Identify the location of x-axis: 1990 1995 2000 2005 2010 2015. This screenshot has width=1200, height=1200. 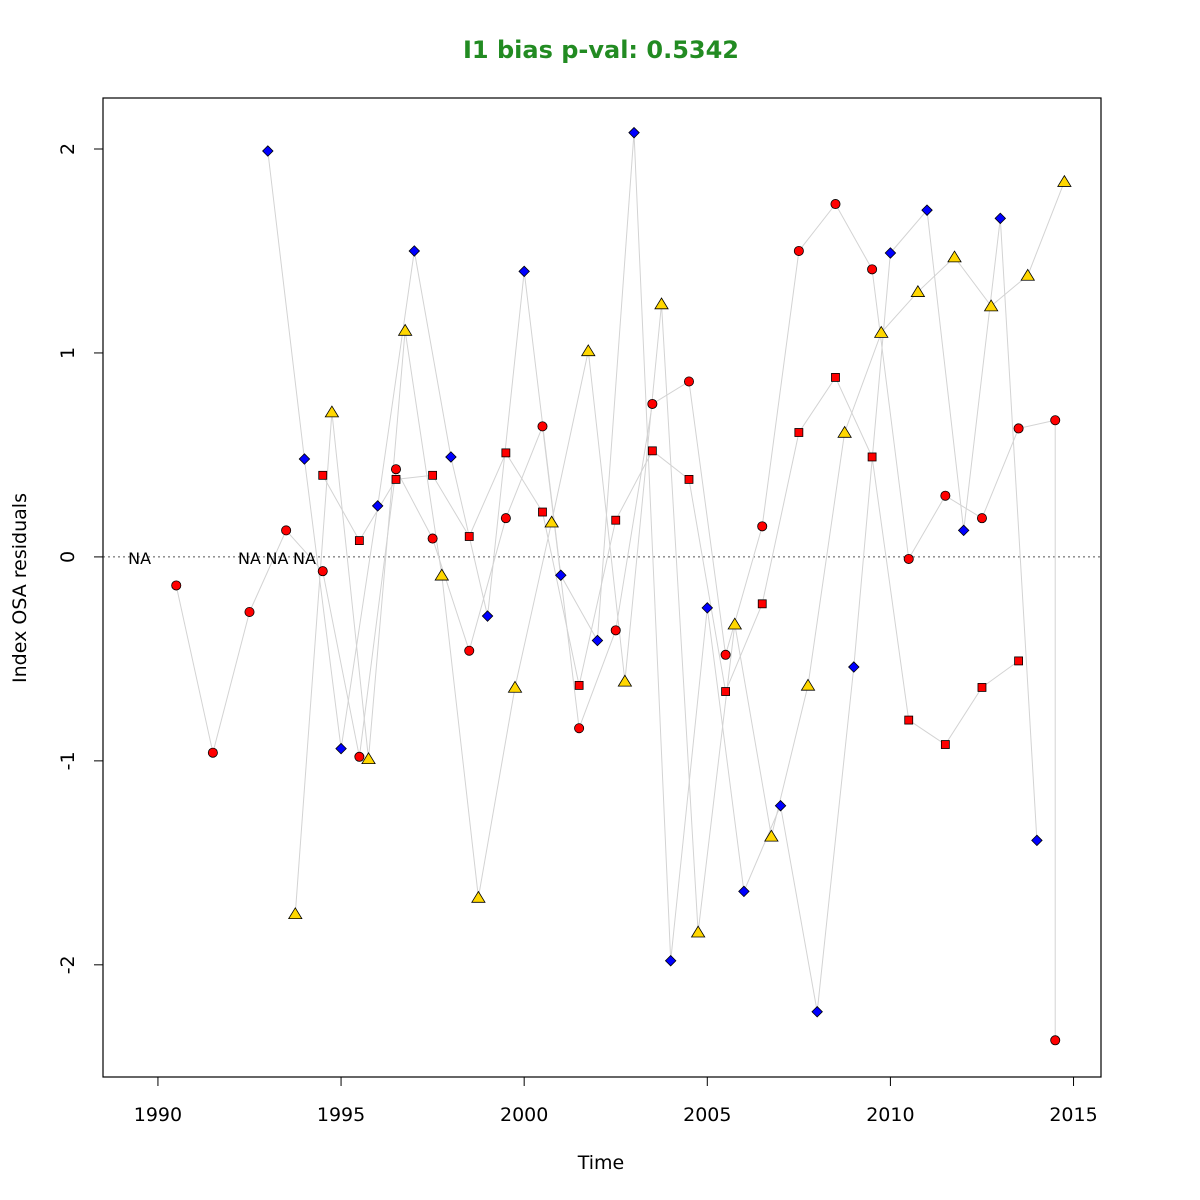
(616, 1101).